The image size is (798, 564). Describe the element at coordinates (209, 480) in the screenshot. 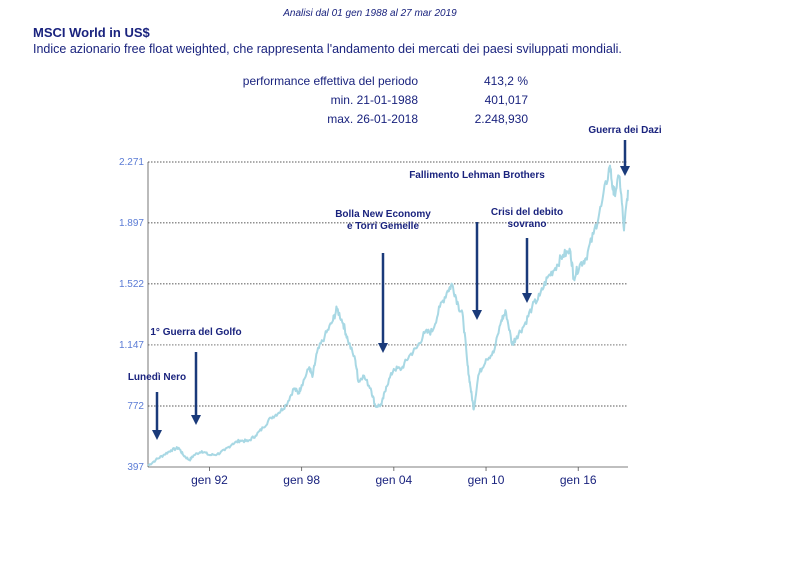

I see `x-tick-label: gen 92` at that location.